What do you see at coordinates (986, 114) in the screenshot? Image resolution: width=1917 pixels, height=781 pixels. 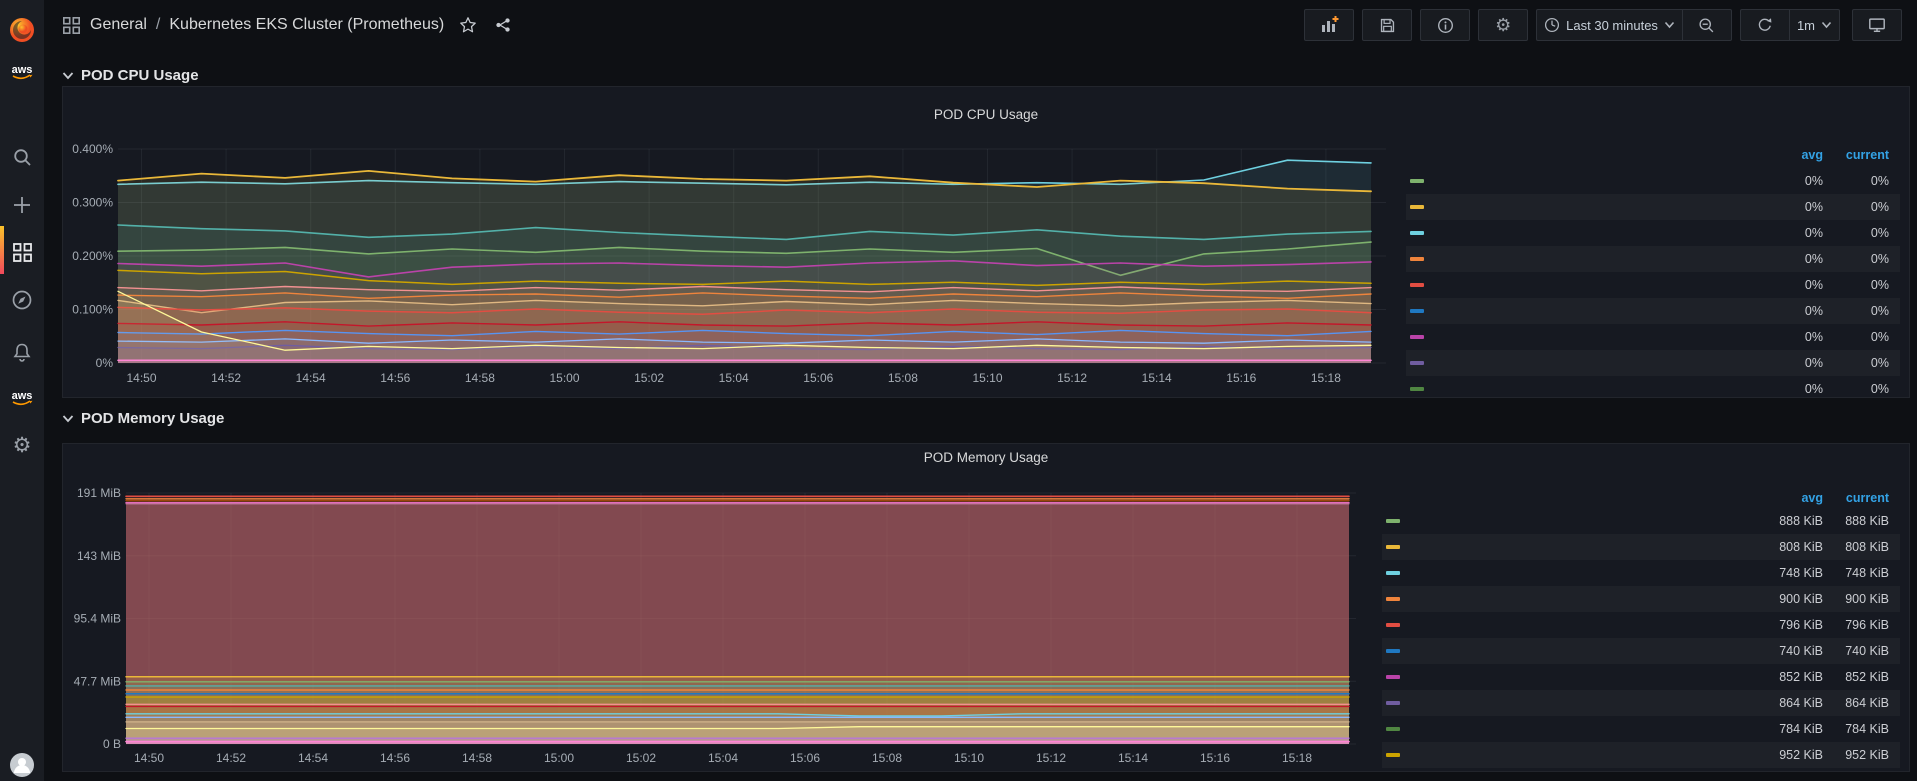 I see `panel-title-cpu: POD CPU Usage` at bounding box center [986, 114].